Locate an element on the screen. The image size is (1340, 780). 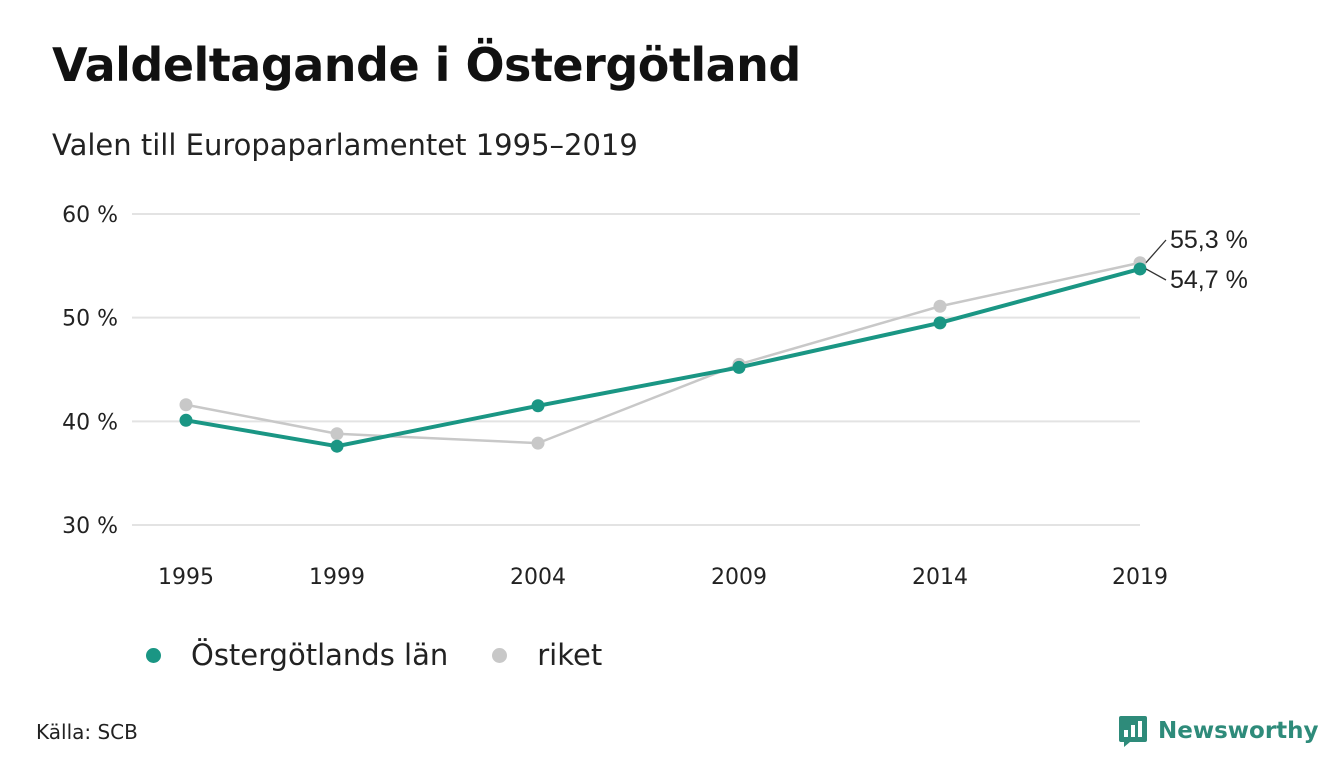
legend: Östergötlands län riket is located at coordinates (396, 655).